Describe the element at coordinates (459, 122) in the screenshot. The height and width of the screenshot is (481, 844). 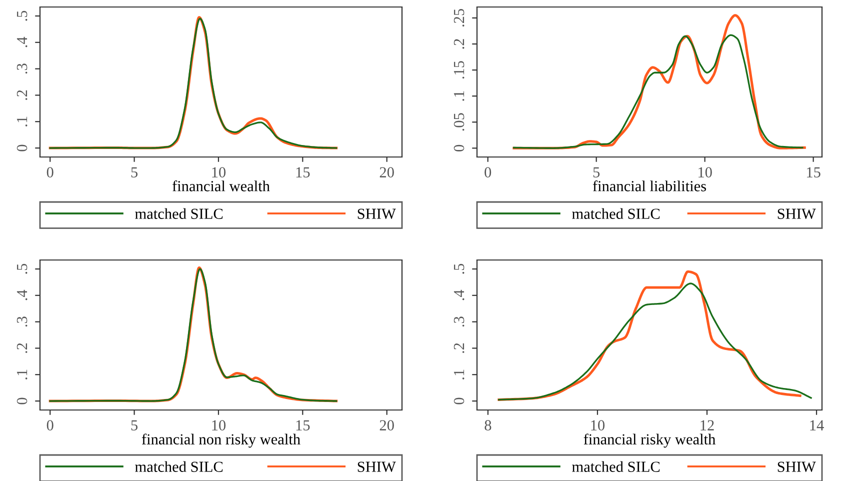
I see `y-tick-label: .05` at that location.